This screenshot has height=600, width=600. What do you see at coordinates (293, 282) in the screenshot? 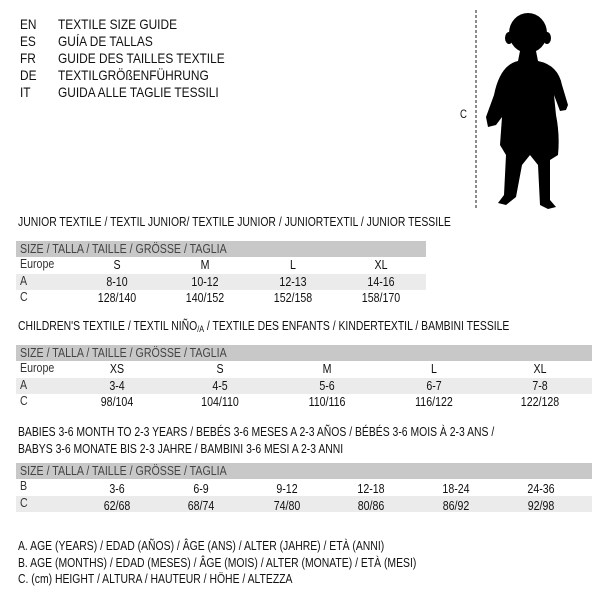
I see `table-cell: 12-13` at bounding box center [293, 282].